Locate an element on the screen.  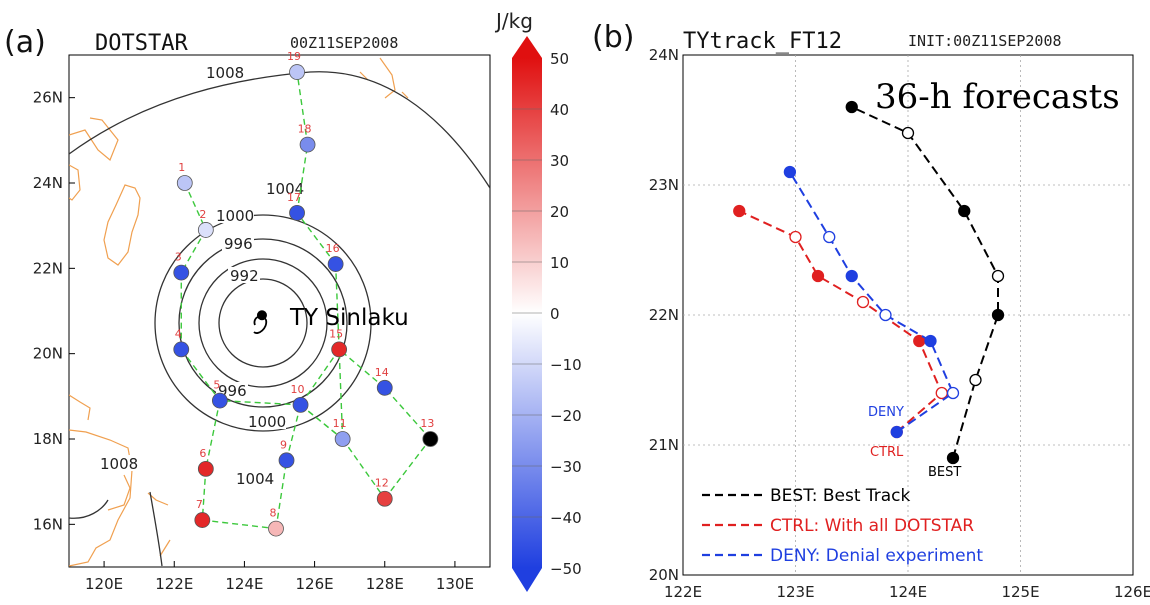
dropsonde-id: 8 is located at coordinates (272, 513).